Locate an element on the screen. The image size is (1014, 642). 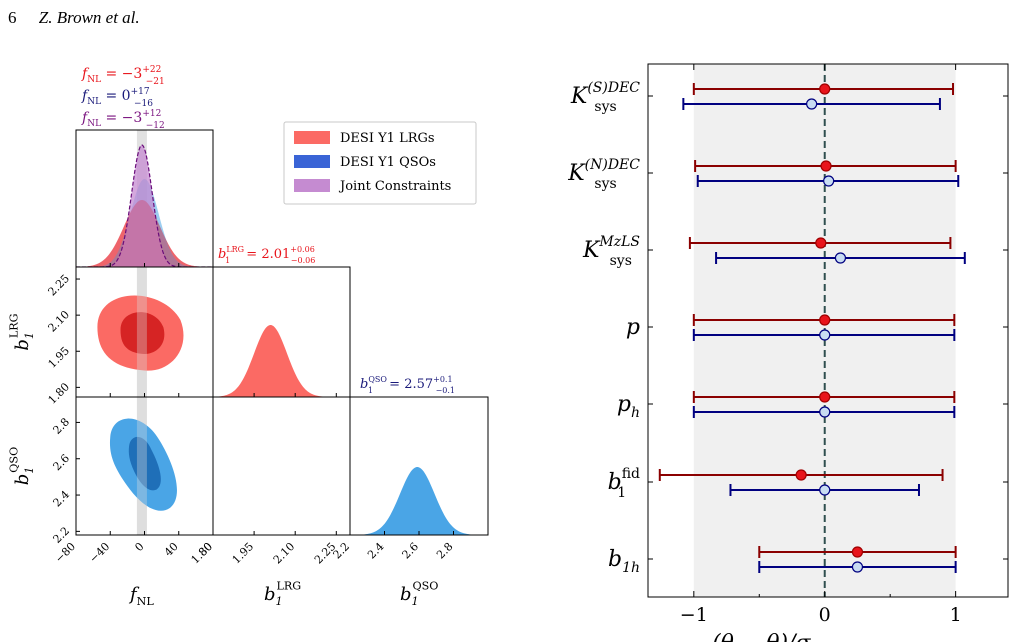
qso-1d-panel is located at coordinates (419, 501).